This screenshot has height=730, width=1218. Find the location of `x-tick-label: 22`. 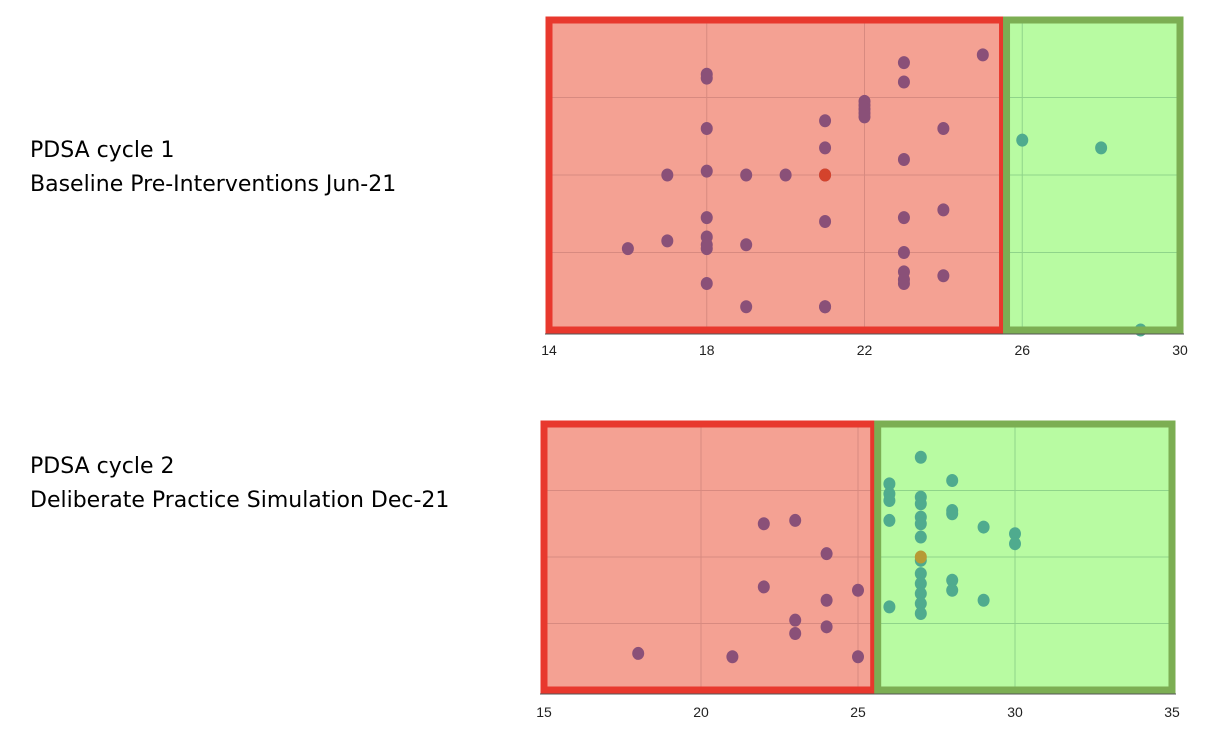

x-tick-label: 22 is located at coordinates (865, 350).